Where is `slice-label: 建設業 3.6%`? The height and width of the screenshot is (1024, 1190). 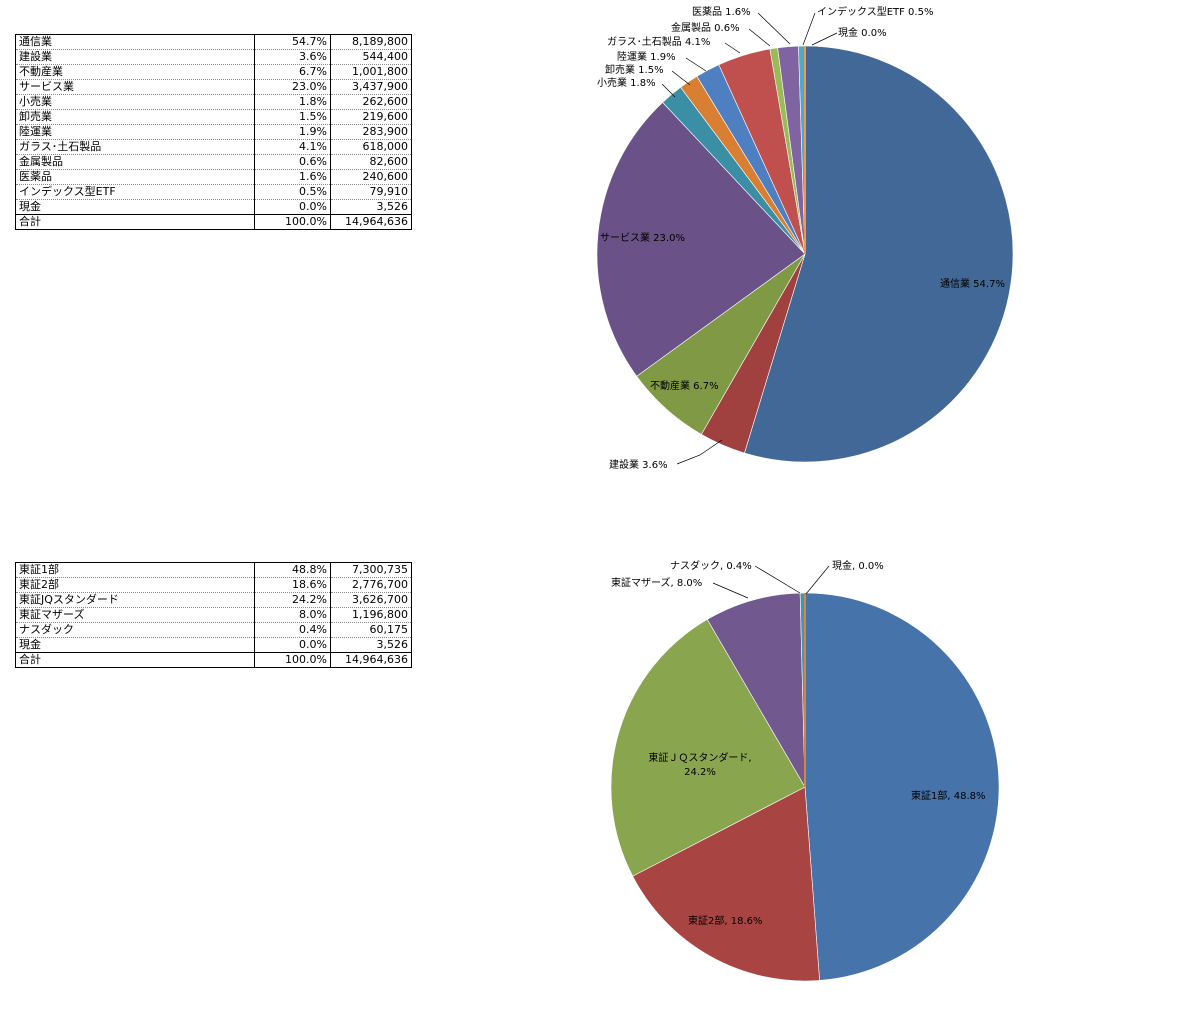
slice-label: 建設業 3.6% is located at coordinates (638, 464).